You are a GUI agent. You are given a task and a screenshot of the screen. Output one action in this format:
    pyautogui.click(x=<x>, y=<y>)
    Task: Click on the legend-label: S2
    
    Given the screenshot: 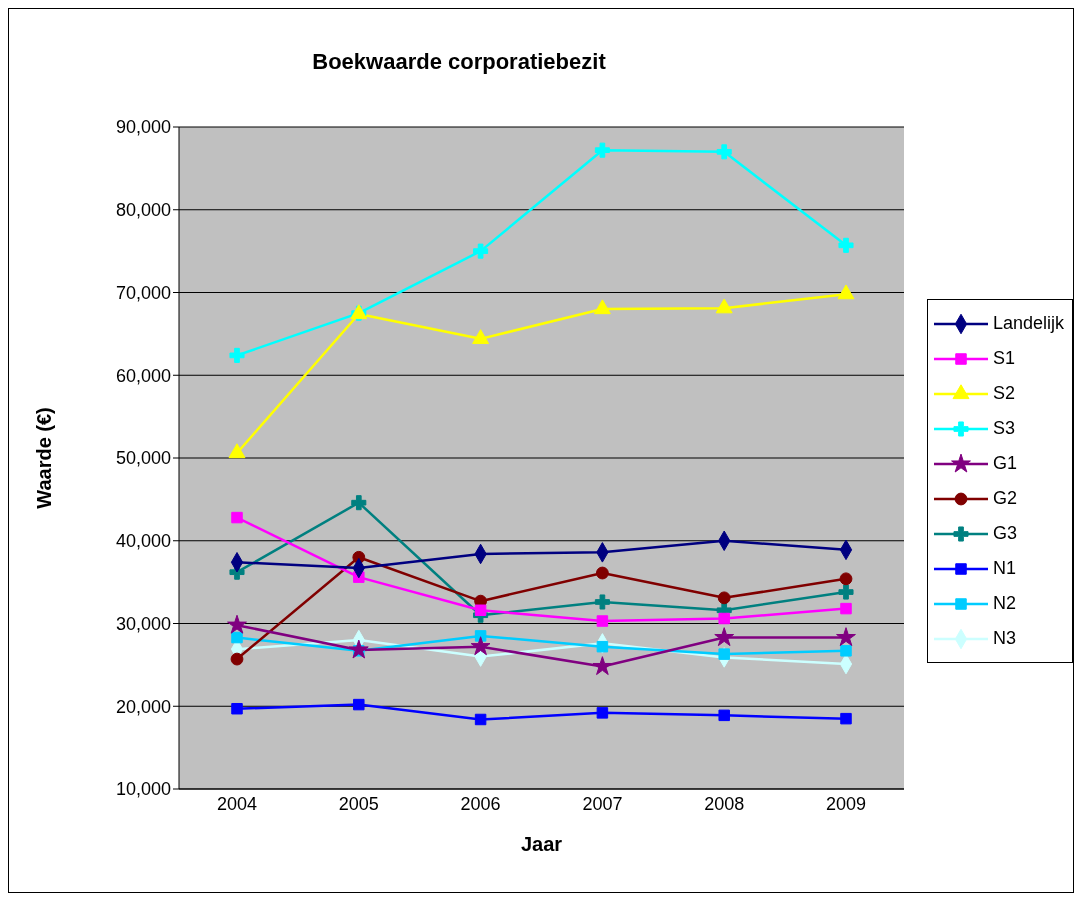 What is the action you would take?
    pyautogui.click(x=1003, y=393)
    